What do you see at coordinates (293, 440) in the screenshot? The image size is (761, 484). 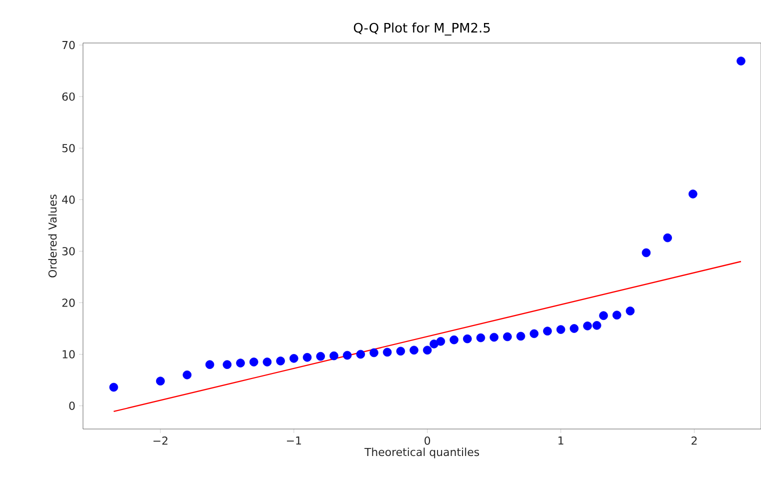 I see `x-tick-label: −1` at bounding box center [293, 440].